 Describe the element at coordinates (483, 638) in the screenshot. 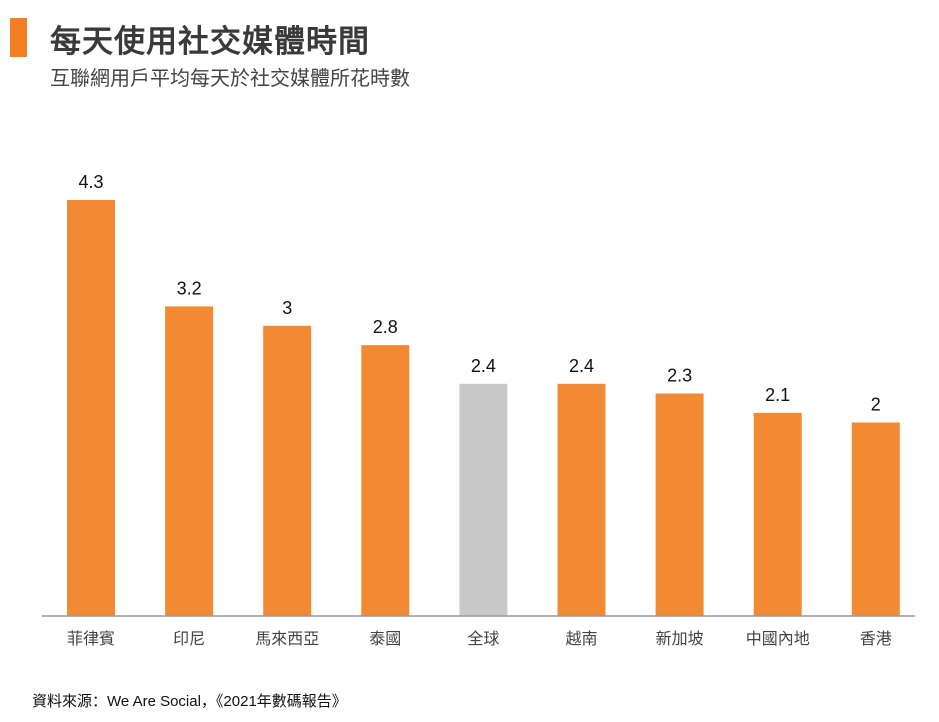

I see `category-label: 全球` at that location.